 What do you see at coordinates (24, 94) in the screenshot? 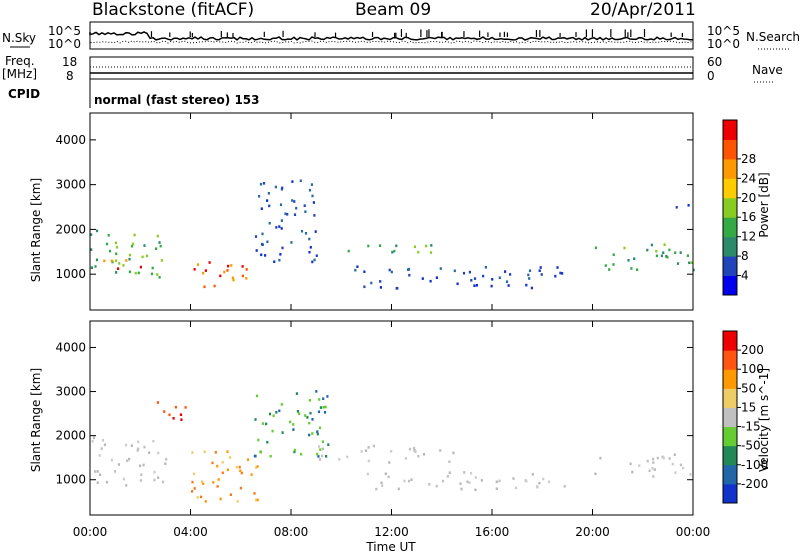
I see `cpid-label: CPID` at bounding box center [24, 94].